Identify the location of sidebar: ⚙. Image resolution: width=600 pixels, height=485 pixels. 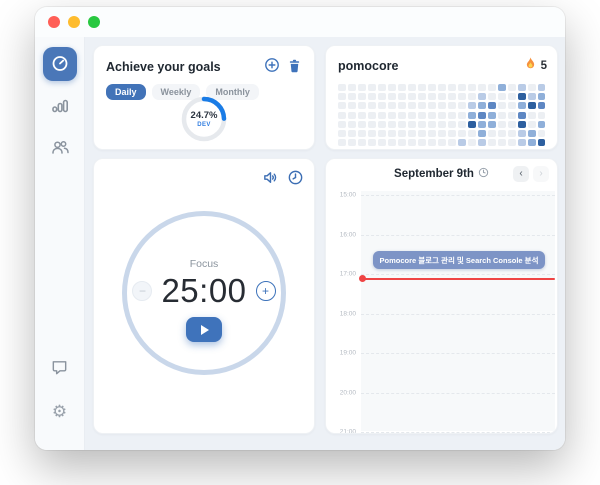
(60, 243).